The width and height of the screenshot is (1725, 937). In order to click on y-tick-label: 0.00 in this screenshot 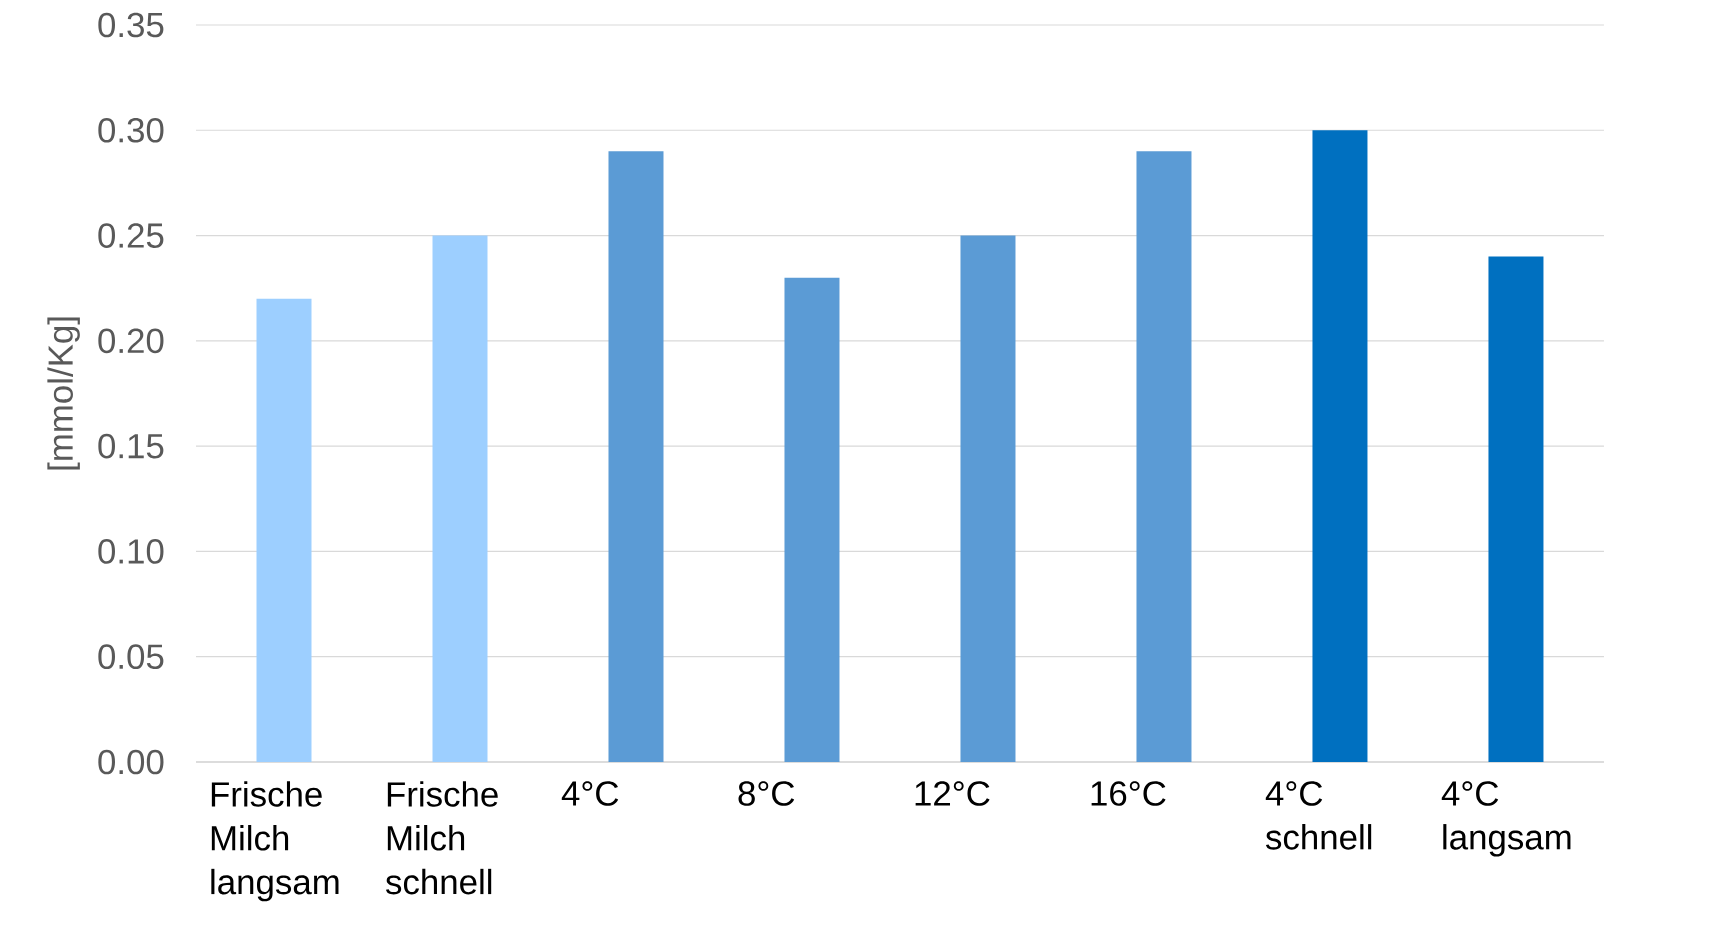, I will do `click(131, 762)`.